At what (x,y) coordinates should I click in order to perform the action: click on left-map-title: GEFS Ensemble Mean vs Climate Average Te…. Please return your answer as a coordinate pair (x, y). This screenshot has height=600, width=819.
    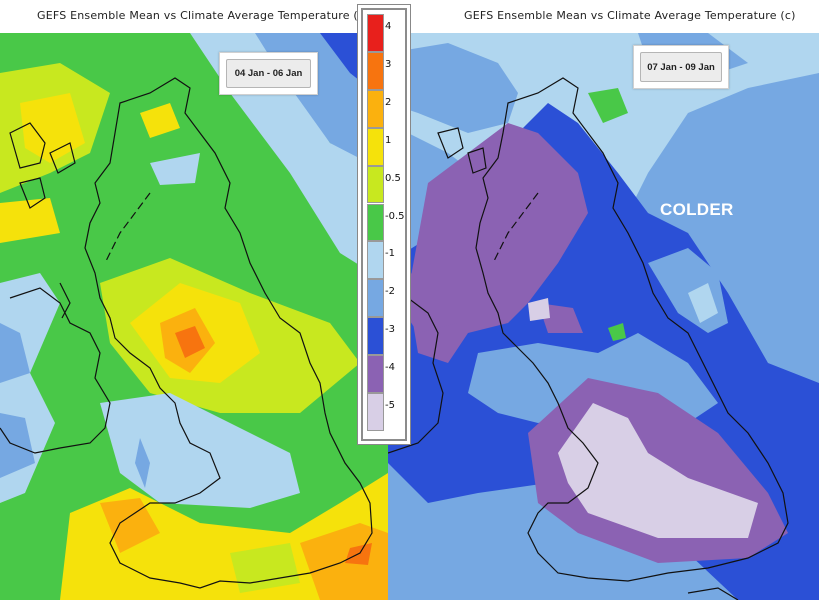
    Looking at the image, I should click on (203, 15).